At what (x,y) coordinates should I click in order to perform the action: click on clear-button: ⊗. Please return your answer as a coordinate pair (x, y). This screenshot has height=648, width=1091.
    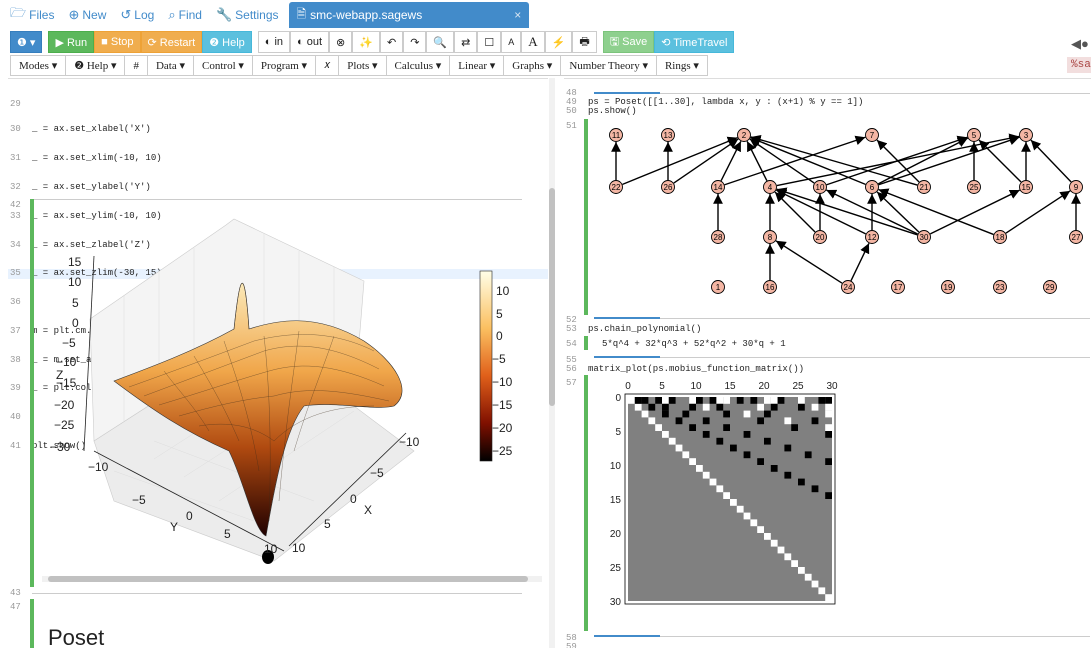
    Looking at the image, I should click on (341, 42).